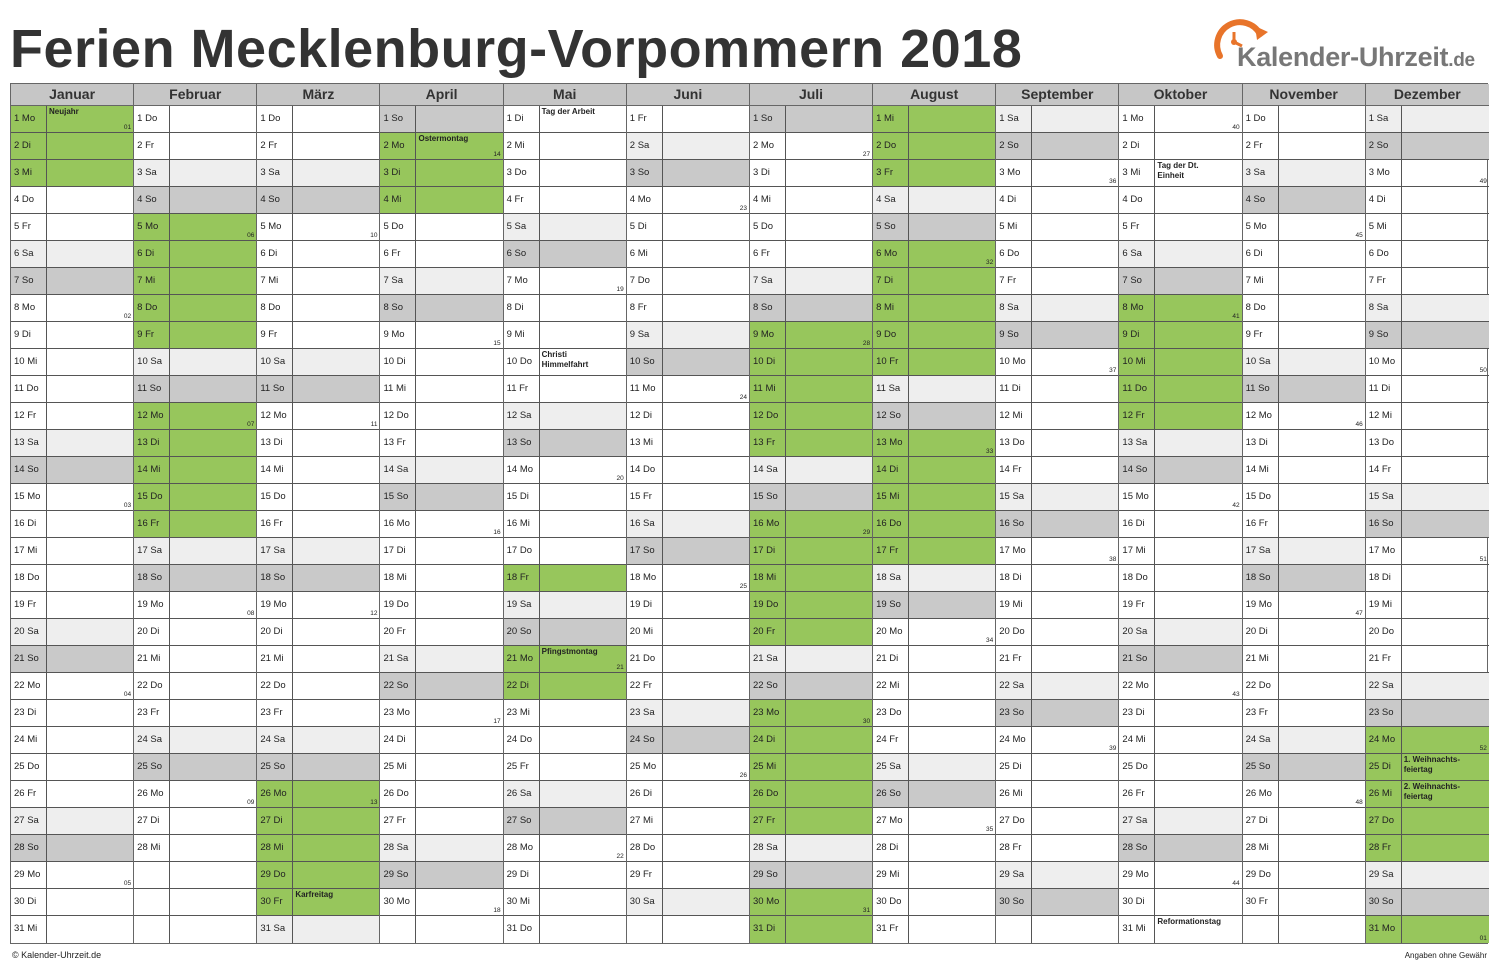 The height and width of the screenshot is (972, 1499). I want to click on week-number: 21, so click(620, 667).